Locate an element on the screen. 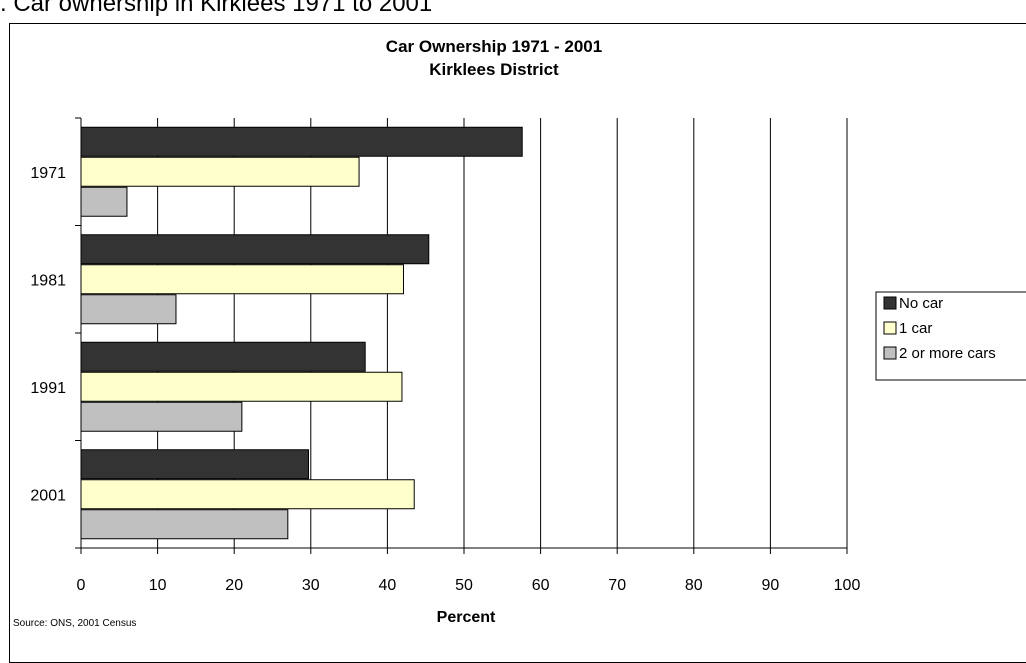  source-note: Source: ONS, 2001 Census is located at coordinates (74, 623).